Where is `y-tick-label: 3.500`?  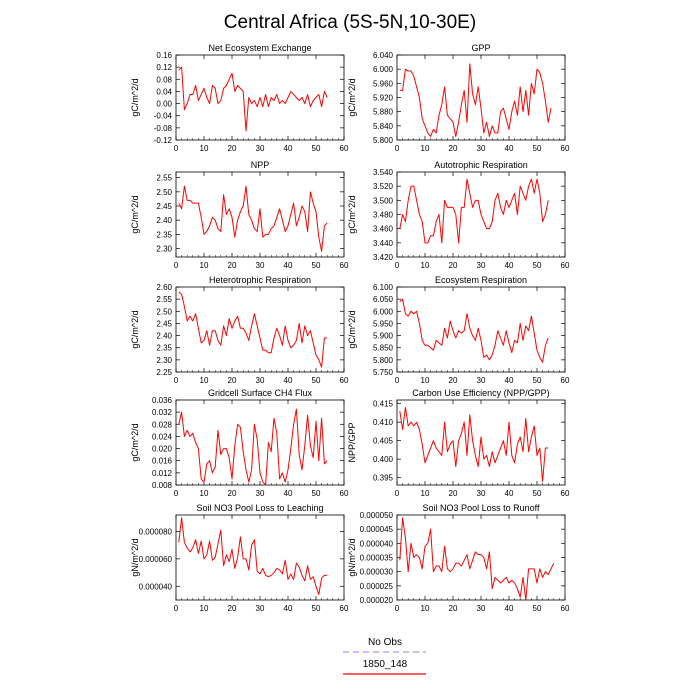 y-tick-label: 3.500 is located at coordinates (383, 200).